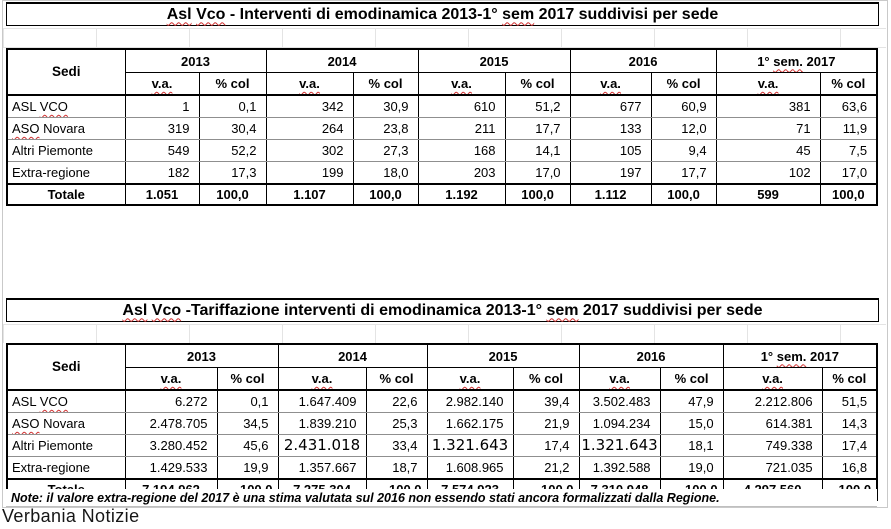  Describe the element at coordinates (232, 150) in the screenshot. I see `percent-cell: 52,2` at that location.